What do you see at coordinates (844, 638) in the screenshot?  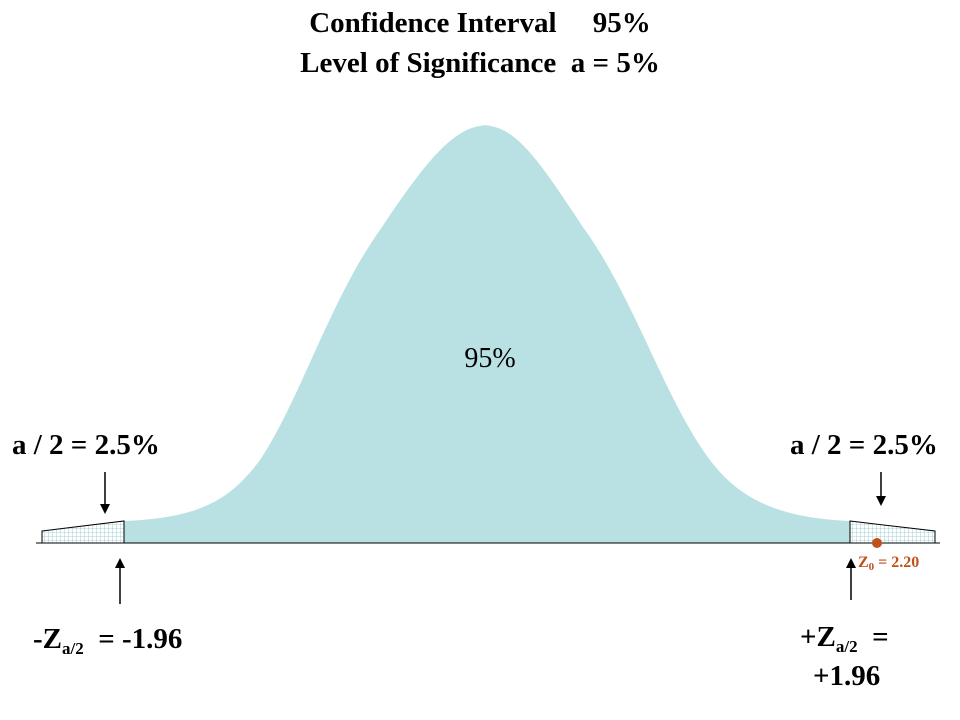 I see `right-critical-value: +Za/2 =` at bounding box center [844, 638].